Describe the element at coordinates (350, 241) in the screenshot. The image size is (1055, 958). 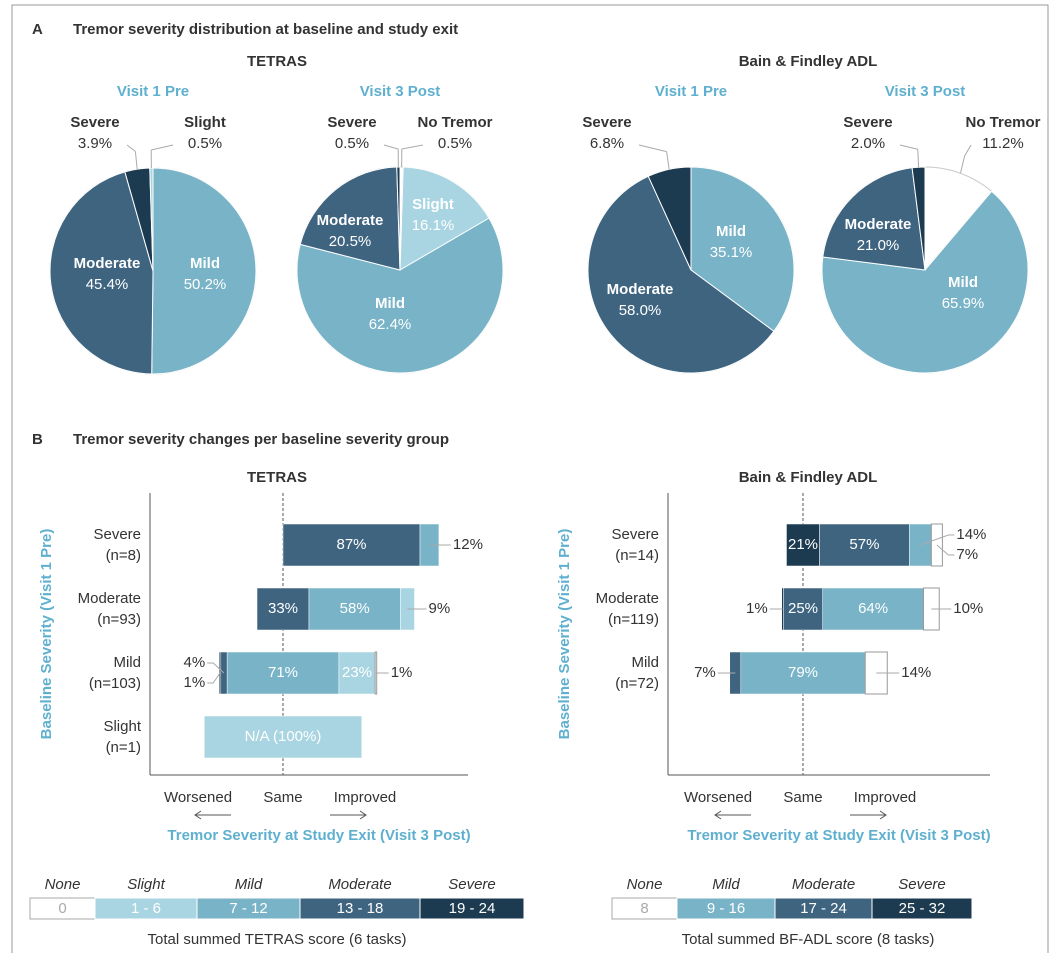
I see `slice-value: 20.5%` at that location.